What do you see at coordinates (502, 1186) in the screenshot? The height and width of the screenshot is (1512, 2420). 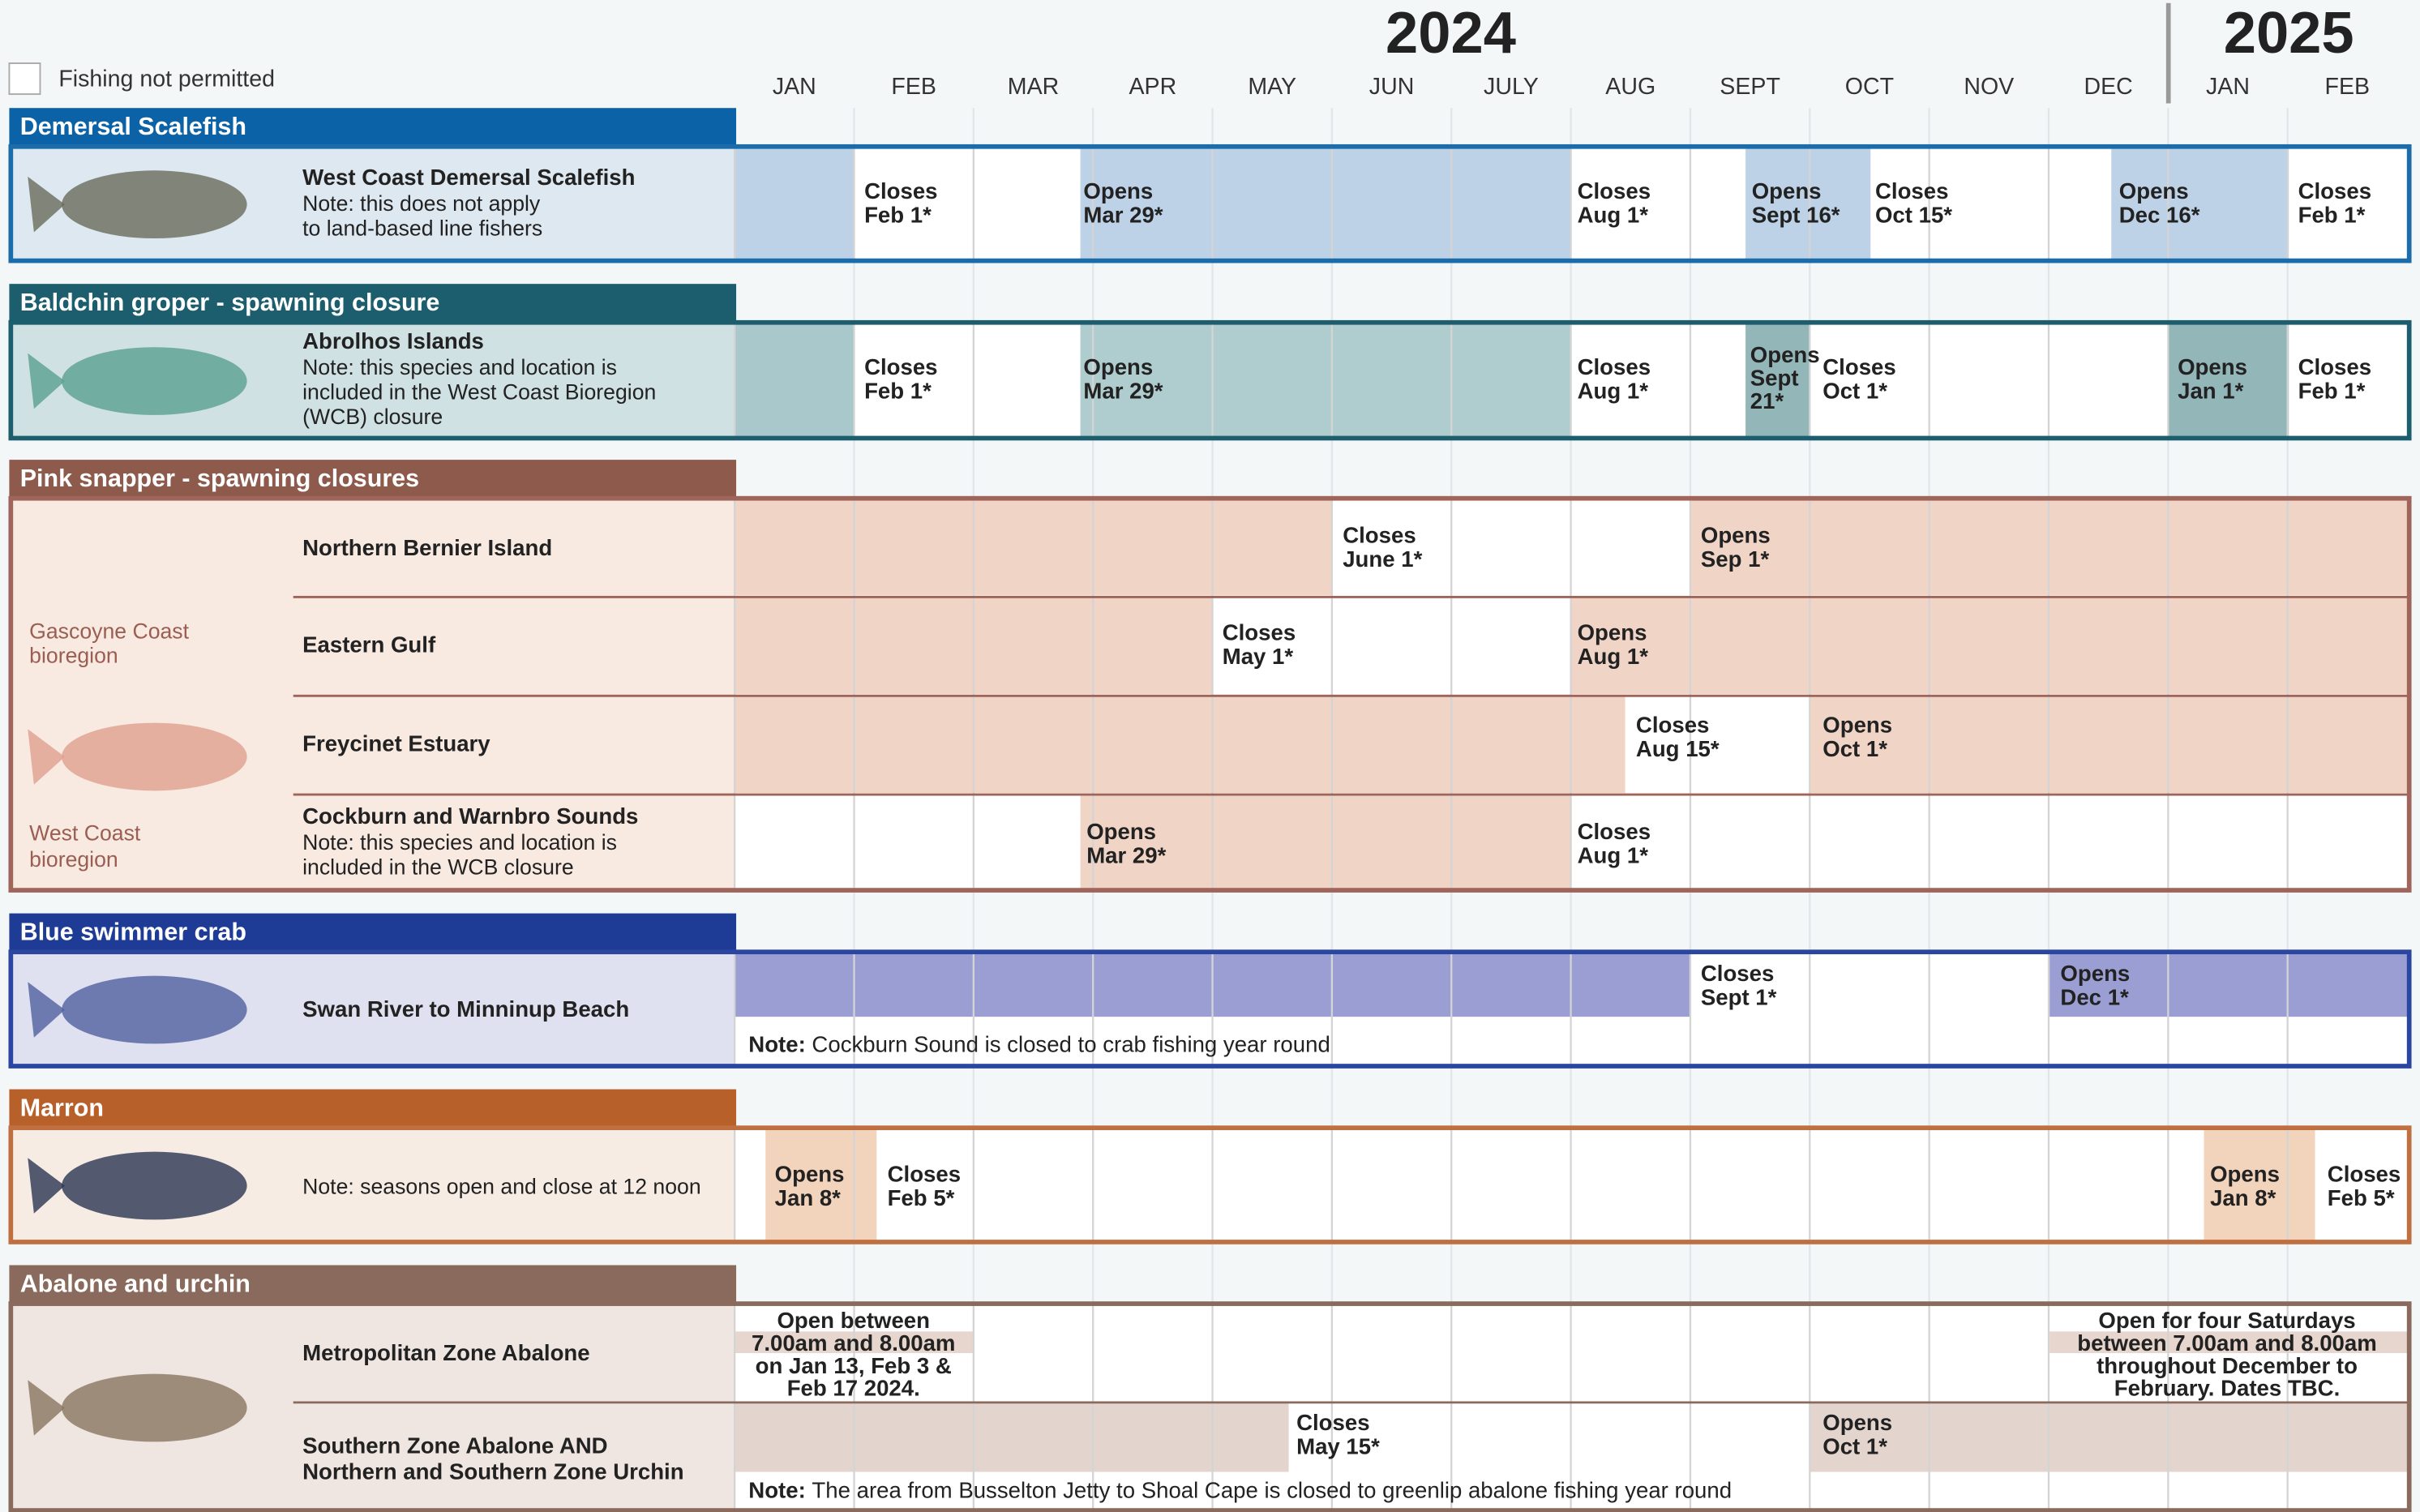 I see `row-note: Note: seasons open and close at 12 noon` at bounding box center [502, 1186].